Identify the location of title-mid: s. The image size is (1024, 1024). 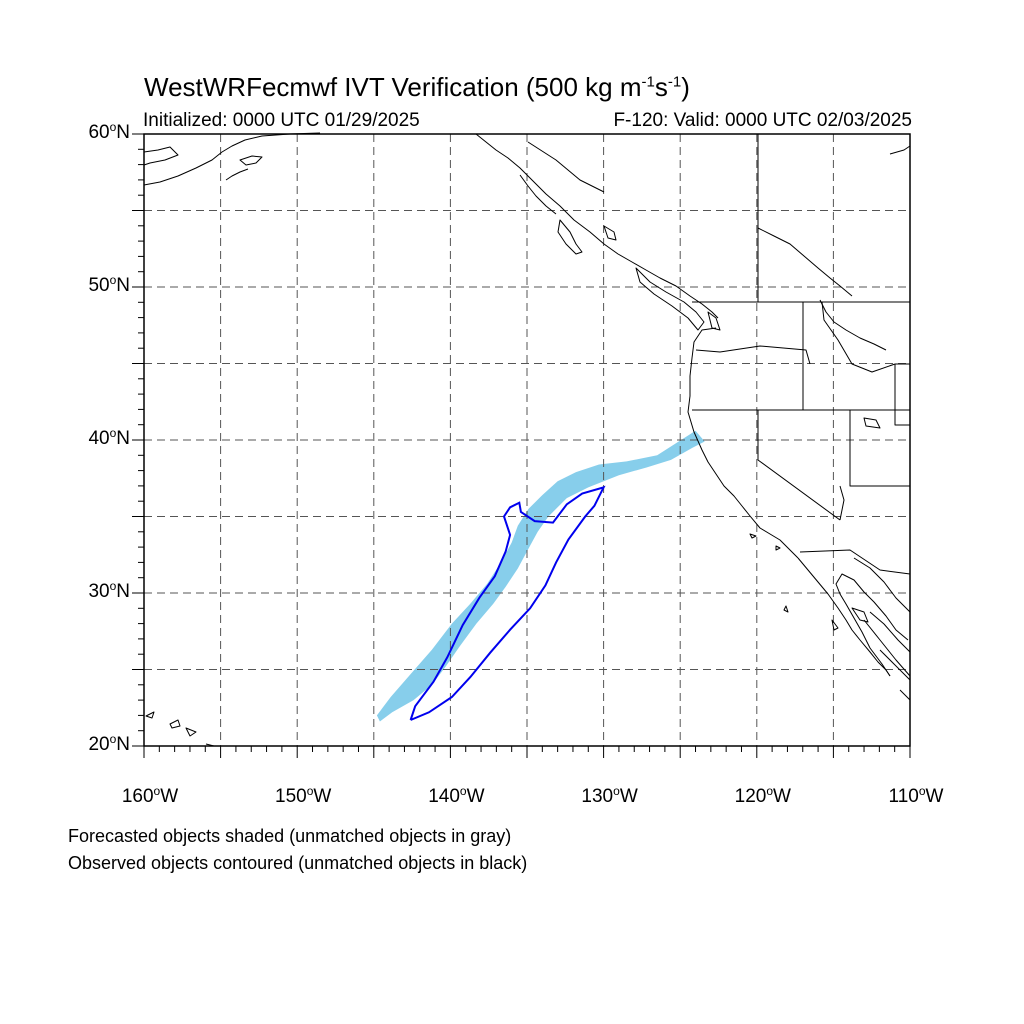
(661, 87).